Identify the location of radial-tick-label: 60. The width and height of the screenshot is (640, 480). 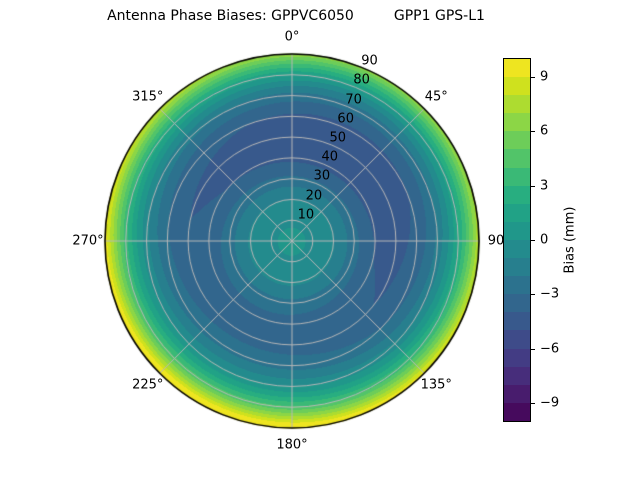
(345, 119).